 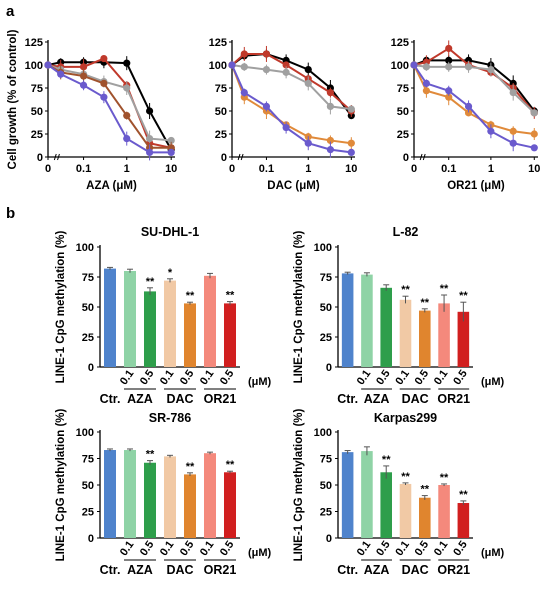 I want to click on x-tick-label: 0.1, so click(x=83, y=169).